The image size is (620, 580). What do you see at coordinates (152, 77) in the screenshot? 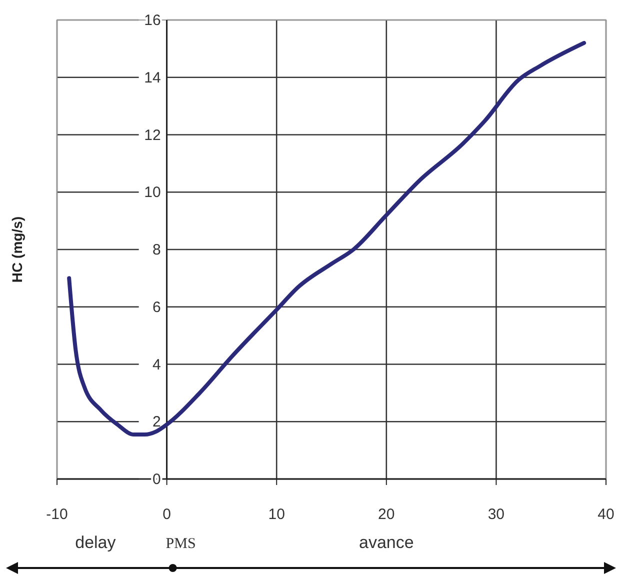
I see `y-tick-label: 14` at bounding box center [152, 77].